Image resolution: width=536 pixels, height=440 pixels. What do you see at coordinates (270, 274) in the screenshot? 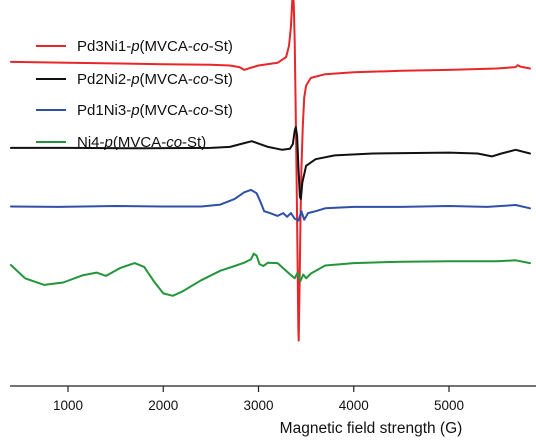
I see `series-line-ni4-p-mvca-co-st` at bounding box center [270, 274].